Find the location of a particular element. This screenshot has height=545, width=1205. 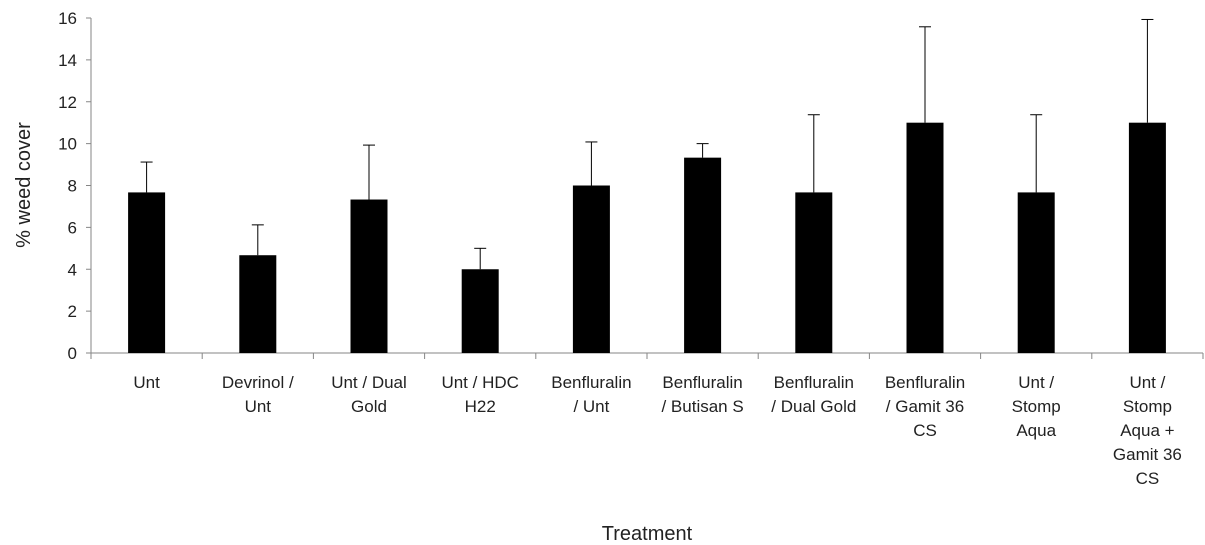

category-label-line: Aqua + is located at coordinates (1147, 430).